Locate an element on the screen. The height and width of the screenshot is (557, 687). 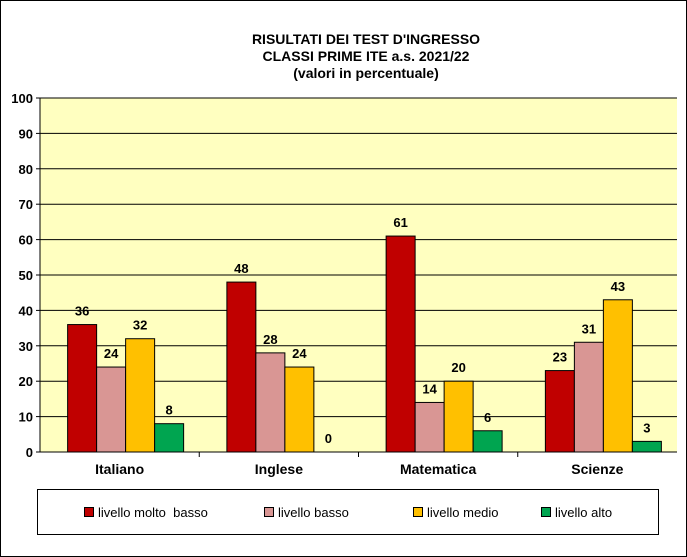
x-tick-label: Italiano is located at coordinates (119, 469).